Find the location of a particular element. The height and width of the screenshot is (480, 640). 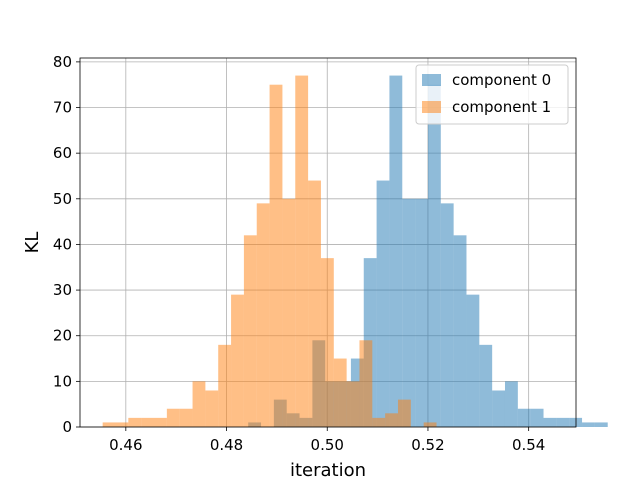

legend-label: component 0 is located at coordinates (501, 80).